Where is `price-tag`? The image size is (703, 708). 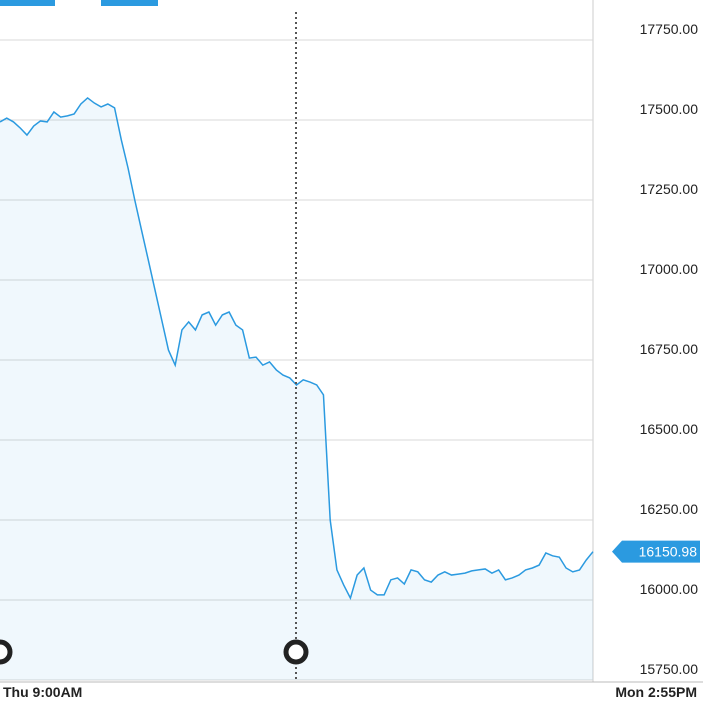 price-tag is located at coordinates (656, 551).